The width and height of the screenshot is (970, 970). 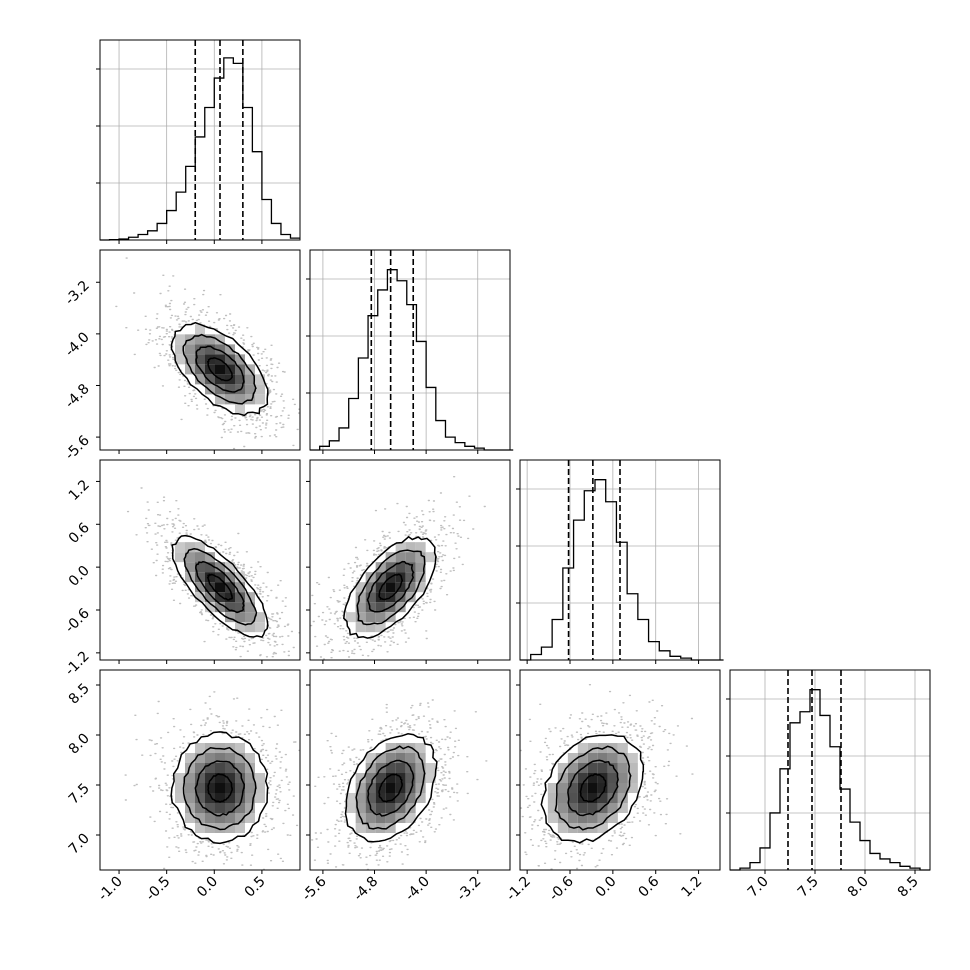 What do you see at coordinates (158, 889) in the screenshot?
I see `x-tick-label: -0.5` at bounding box center [158, 889].